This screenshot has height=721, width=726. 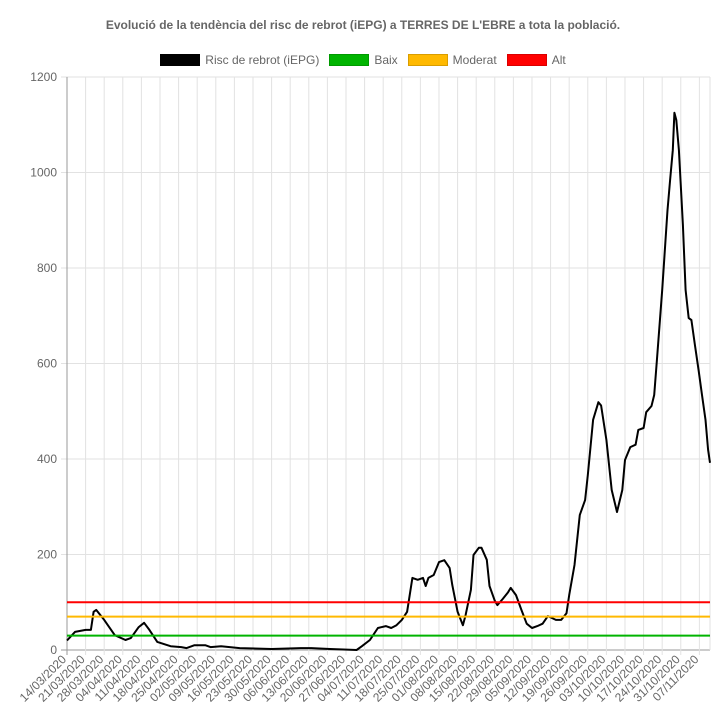 What do you see at coordinates (386, 60) in the screenshot?
I see `legend-label: Baix` at bounding box center [386, 60].